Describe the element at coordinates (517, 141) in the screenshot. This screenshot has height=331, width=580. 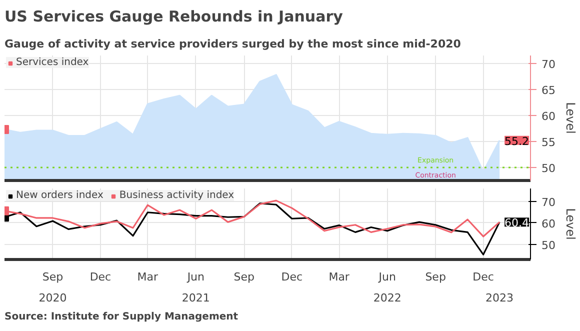
I see `data-label: 55.2` at that location.